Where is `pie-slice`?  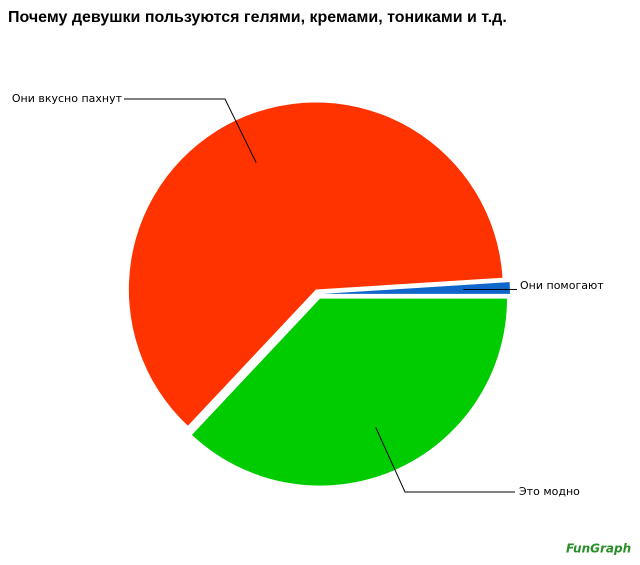 pie-slice is located at coordinates (416, 288).